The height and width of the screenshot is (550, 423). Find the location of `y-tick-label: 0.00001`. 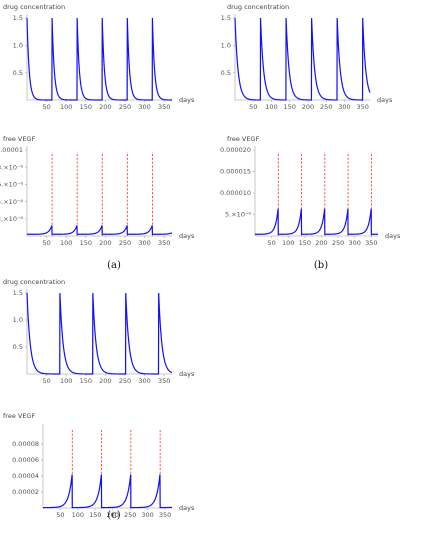

y-tick-label: 0.00001 is located at coordinates (11, 150).